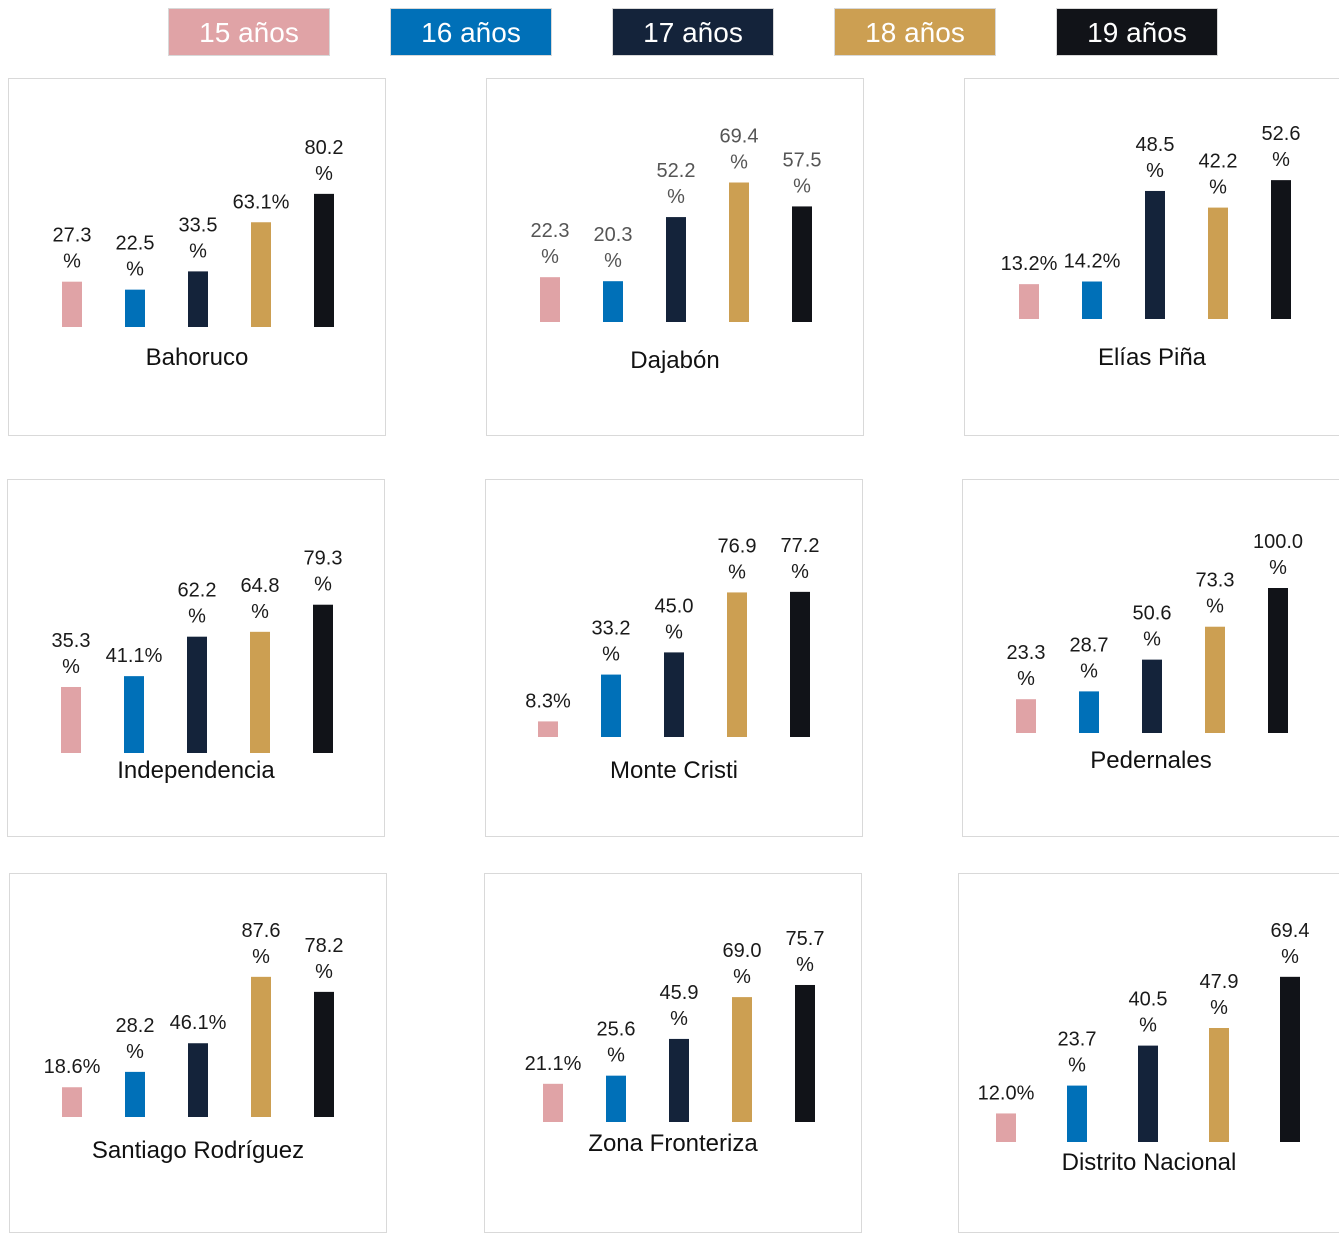 The height and width of the screenshot is (1234, 1339). What do you see at coordinates (1215, 581) in the screenshot?
I see `data-label: 73.3` at bounding box center [1215, 581].